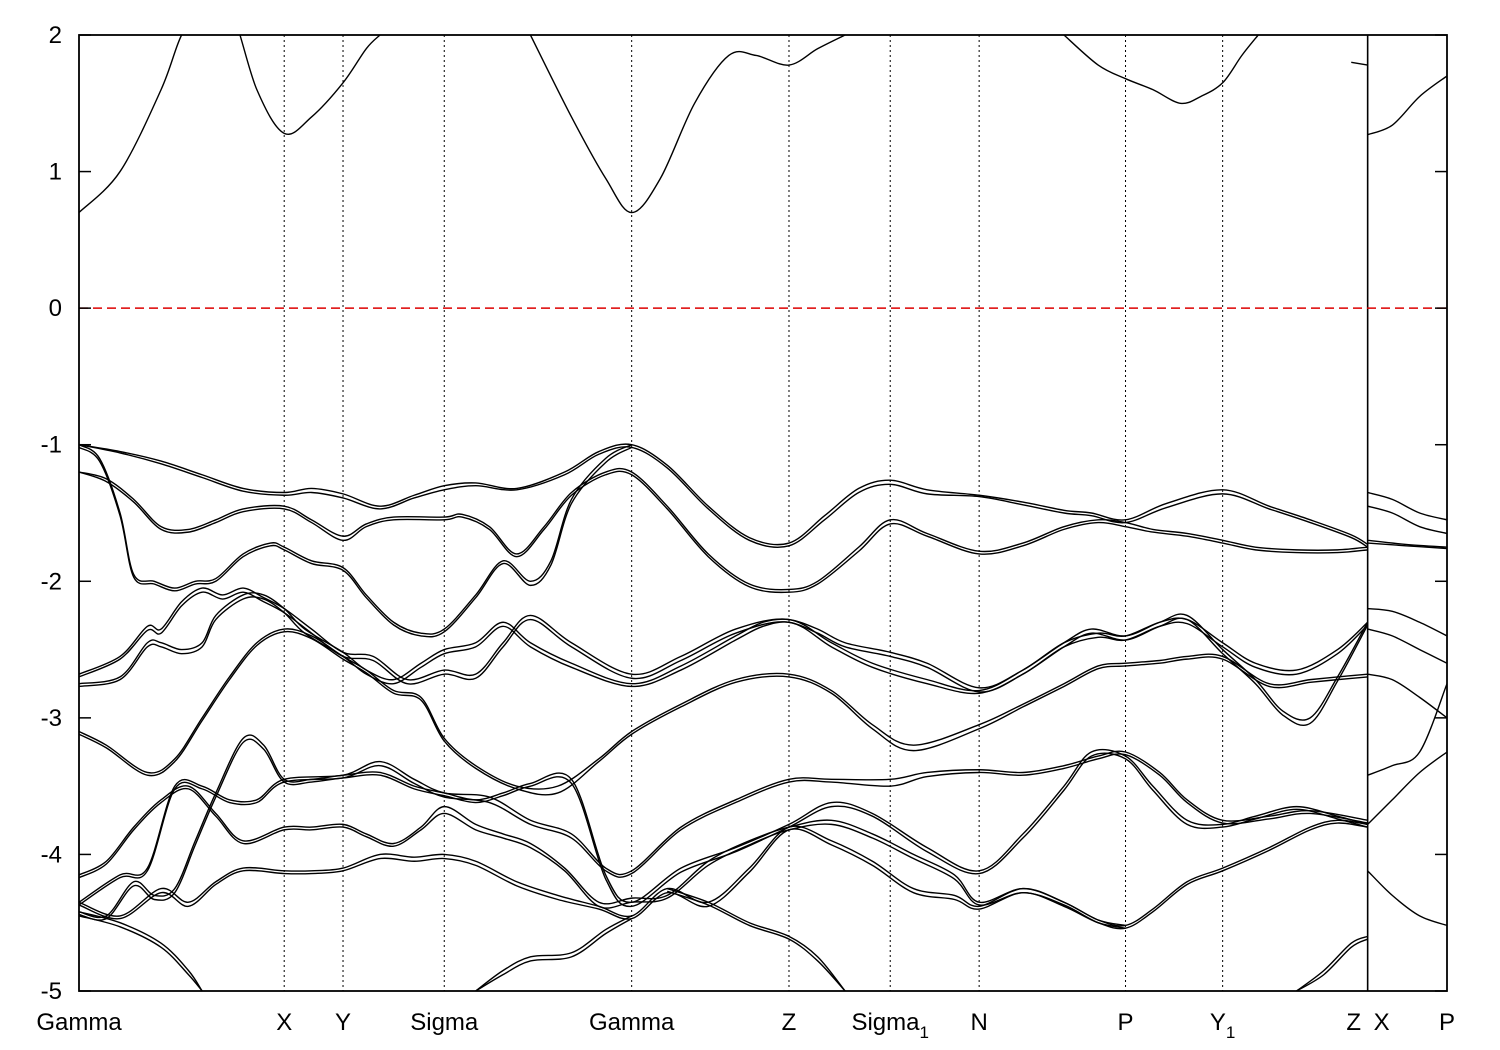 The image size is (1500, 1050). Describe the element at coordinates (51, 445) in the screenshot. I see `y-tick-label: -1` at that location.